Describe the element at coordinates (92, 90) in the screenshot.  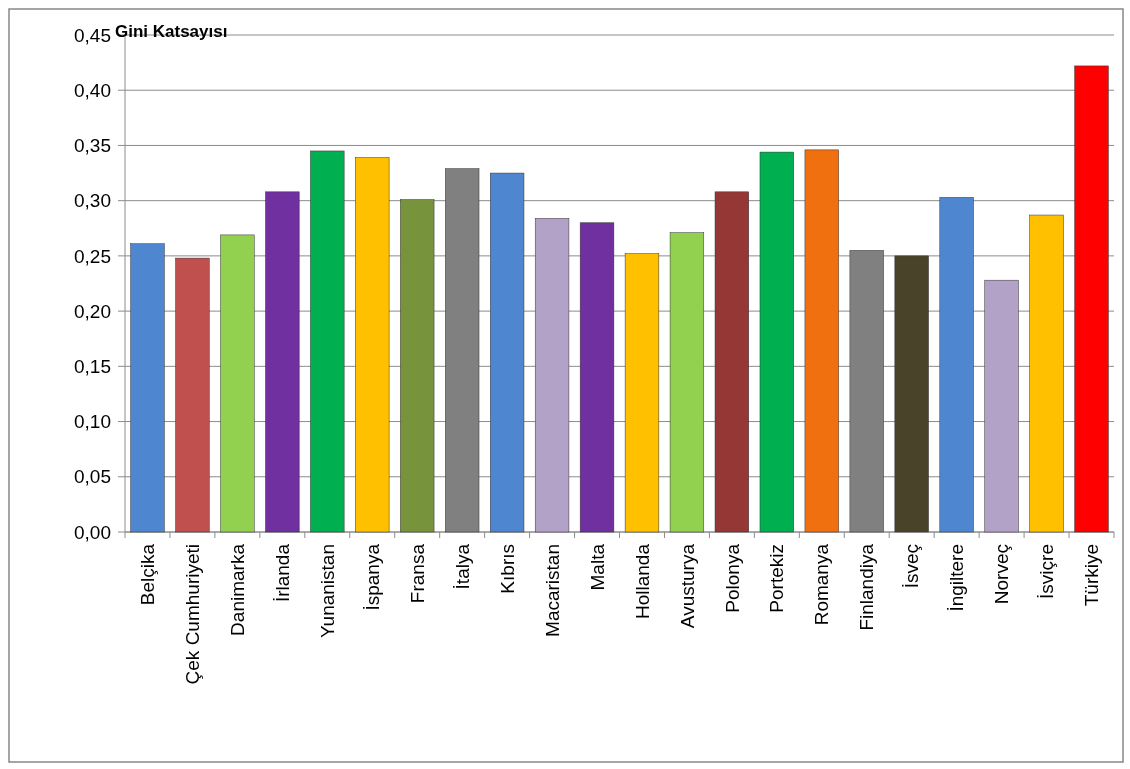
I see `y-tick-label: 0,40` at that location.